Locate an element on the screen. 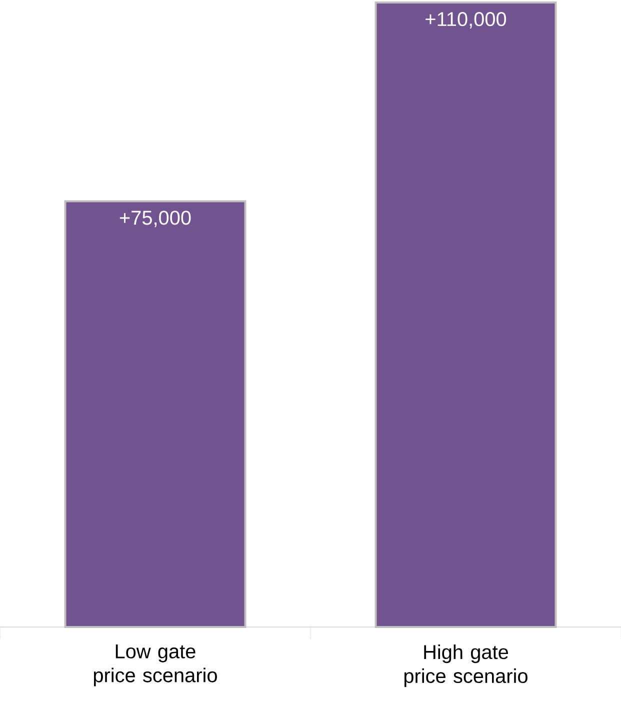 This screenshot has height=717, width=621. x-tick-label: High gate price scenario is located at coordinates (466, 665).